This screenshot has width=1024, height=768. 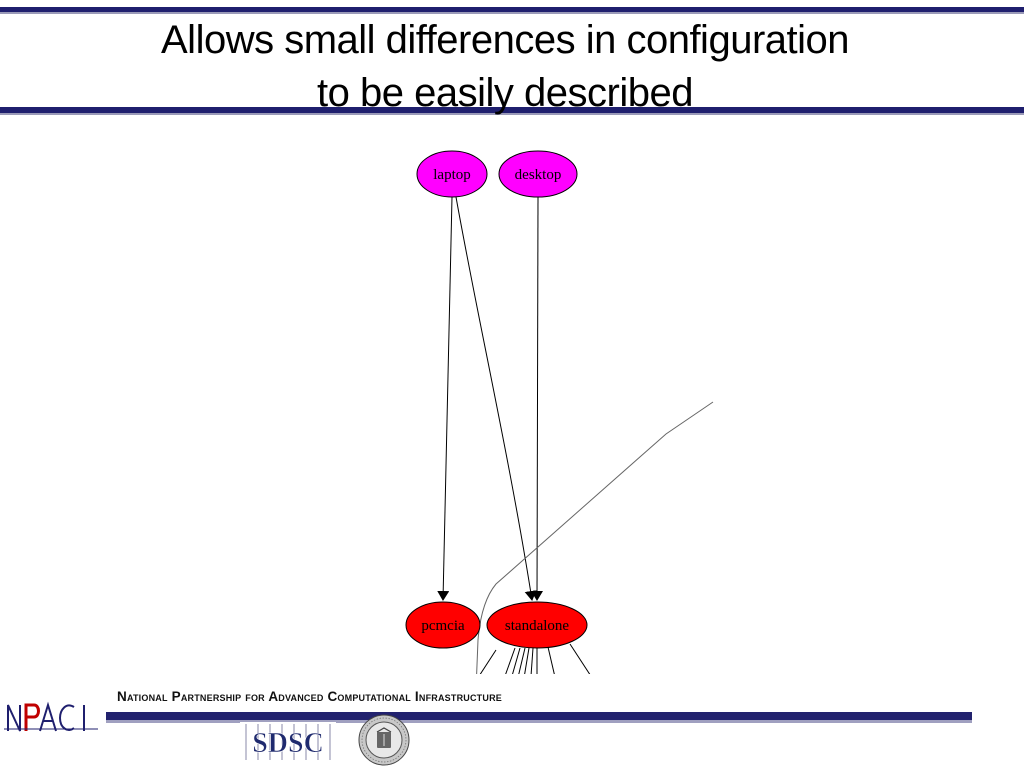 I want to click on node-laptop: laptop, so click(x=452, y=174).